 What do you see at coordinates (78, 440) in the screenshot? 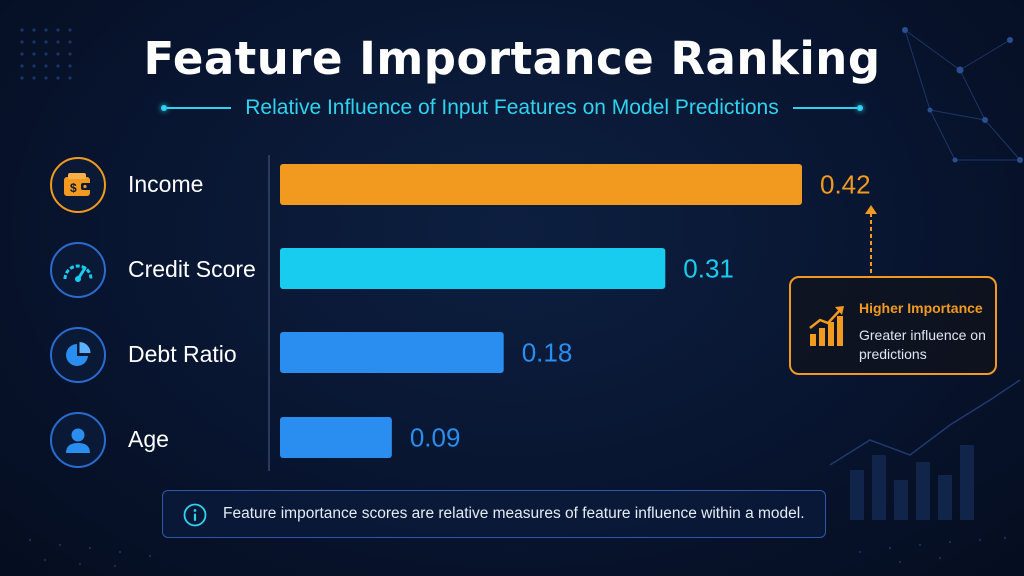
I see `person-icon` at bounding box center [78, 440].